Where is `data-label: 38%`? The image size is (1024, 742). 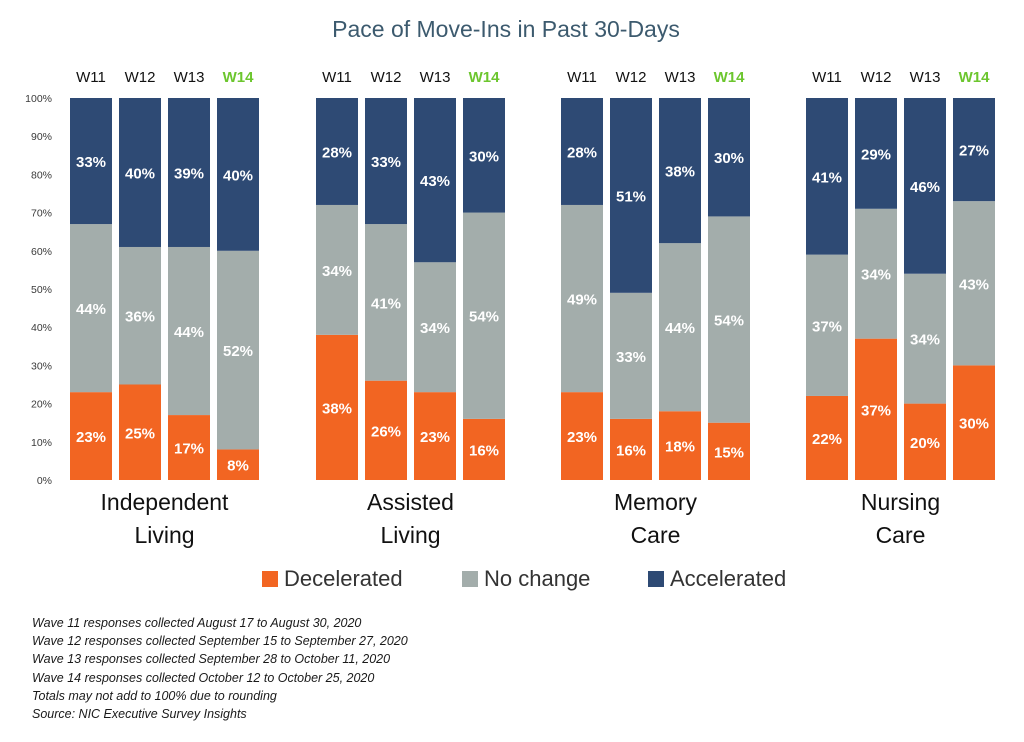
data-label: 38% is located at coordinates (680, 172).